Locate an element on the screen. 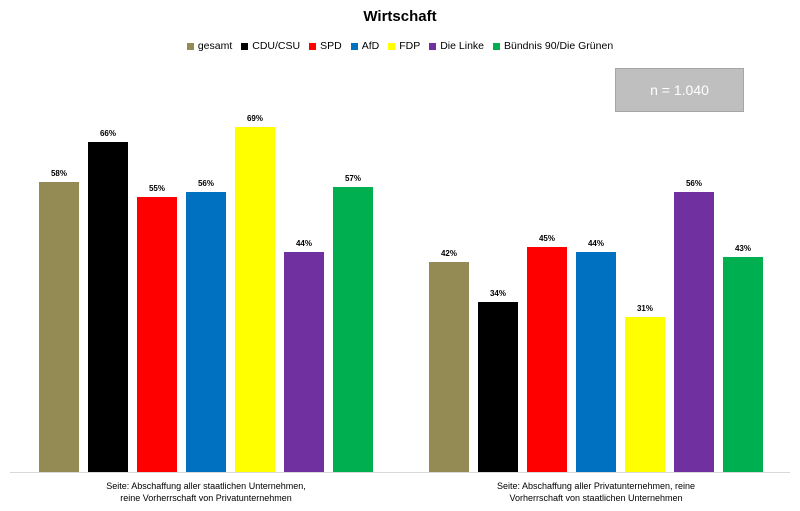 This screenshot has height=511, width=800. legend-item: SPD is located at coordinates (325, 46).